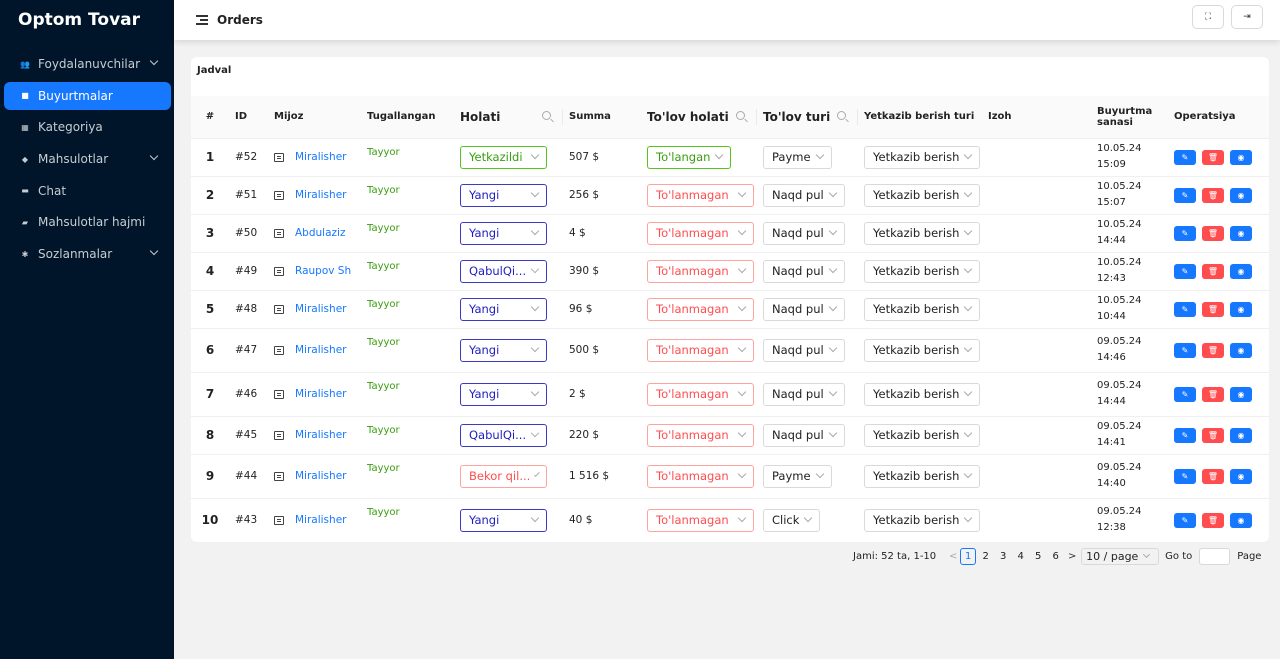 The image size is (1280, 659). Describe the element at coordinates (320, 233) in the screenshot. I see `client-link: Abdulaziz` at that location.